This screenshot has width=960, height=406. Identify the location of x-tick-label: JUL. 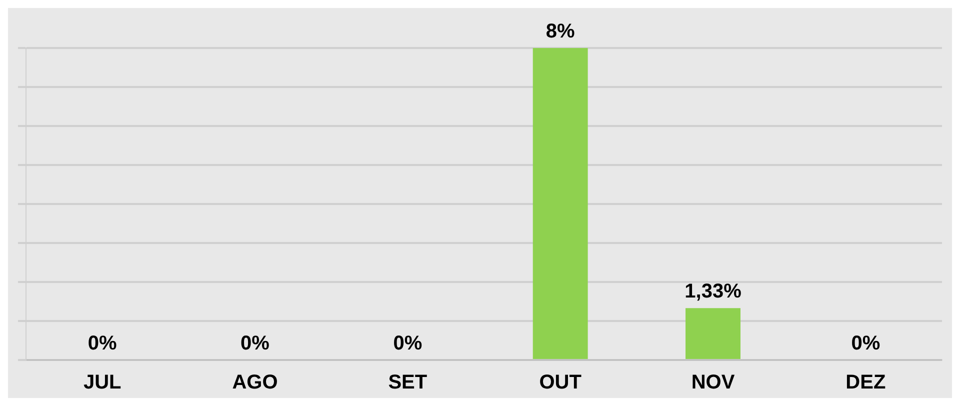
(102, 383).